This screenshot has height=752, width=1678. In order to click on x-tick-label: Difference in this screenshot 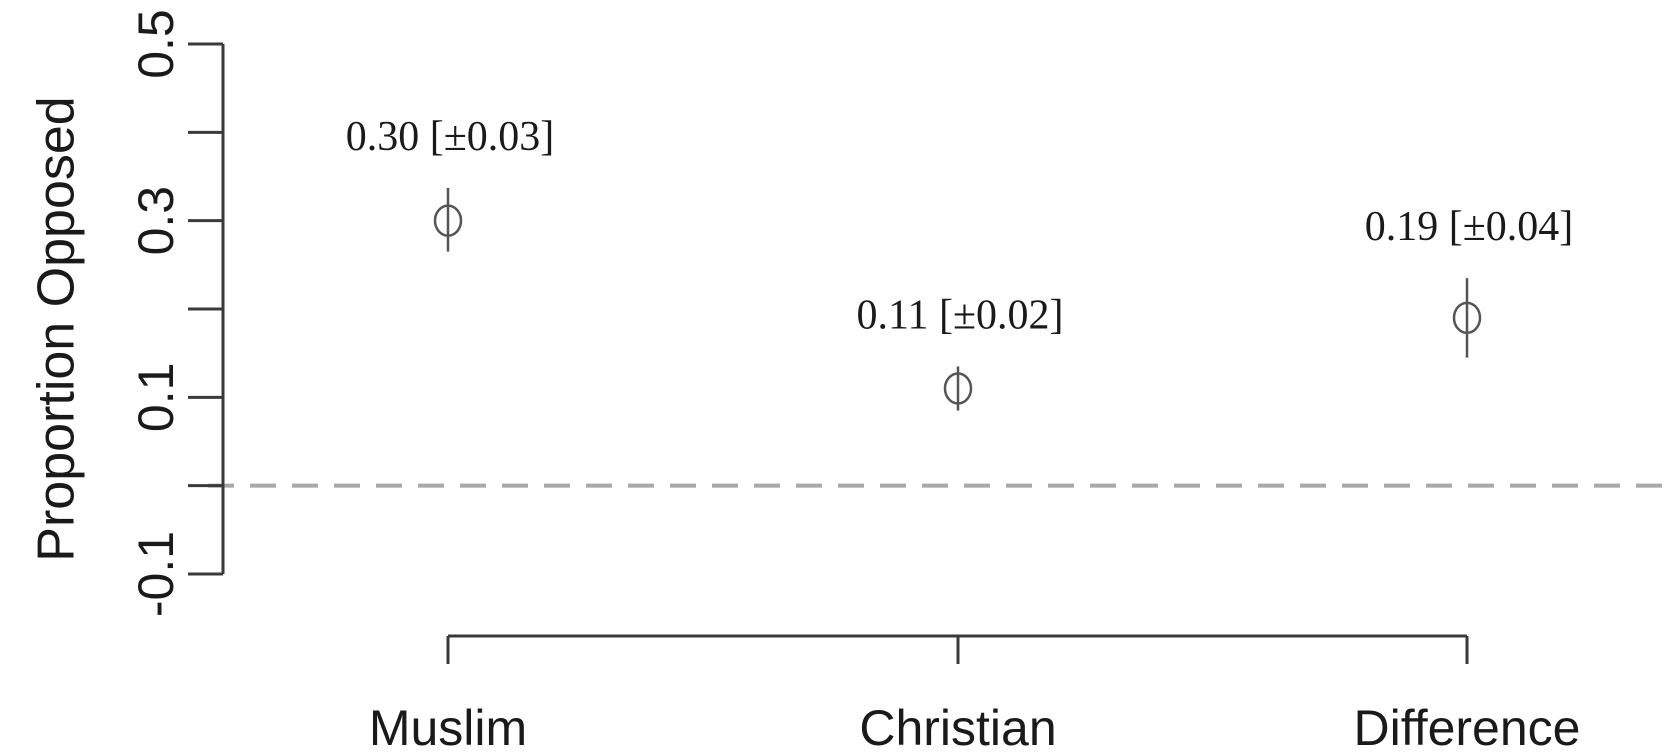, I will do `click(1467, 726)`.